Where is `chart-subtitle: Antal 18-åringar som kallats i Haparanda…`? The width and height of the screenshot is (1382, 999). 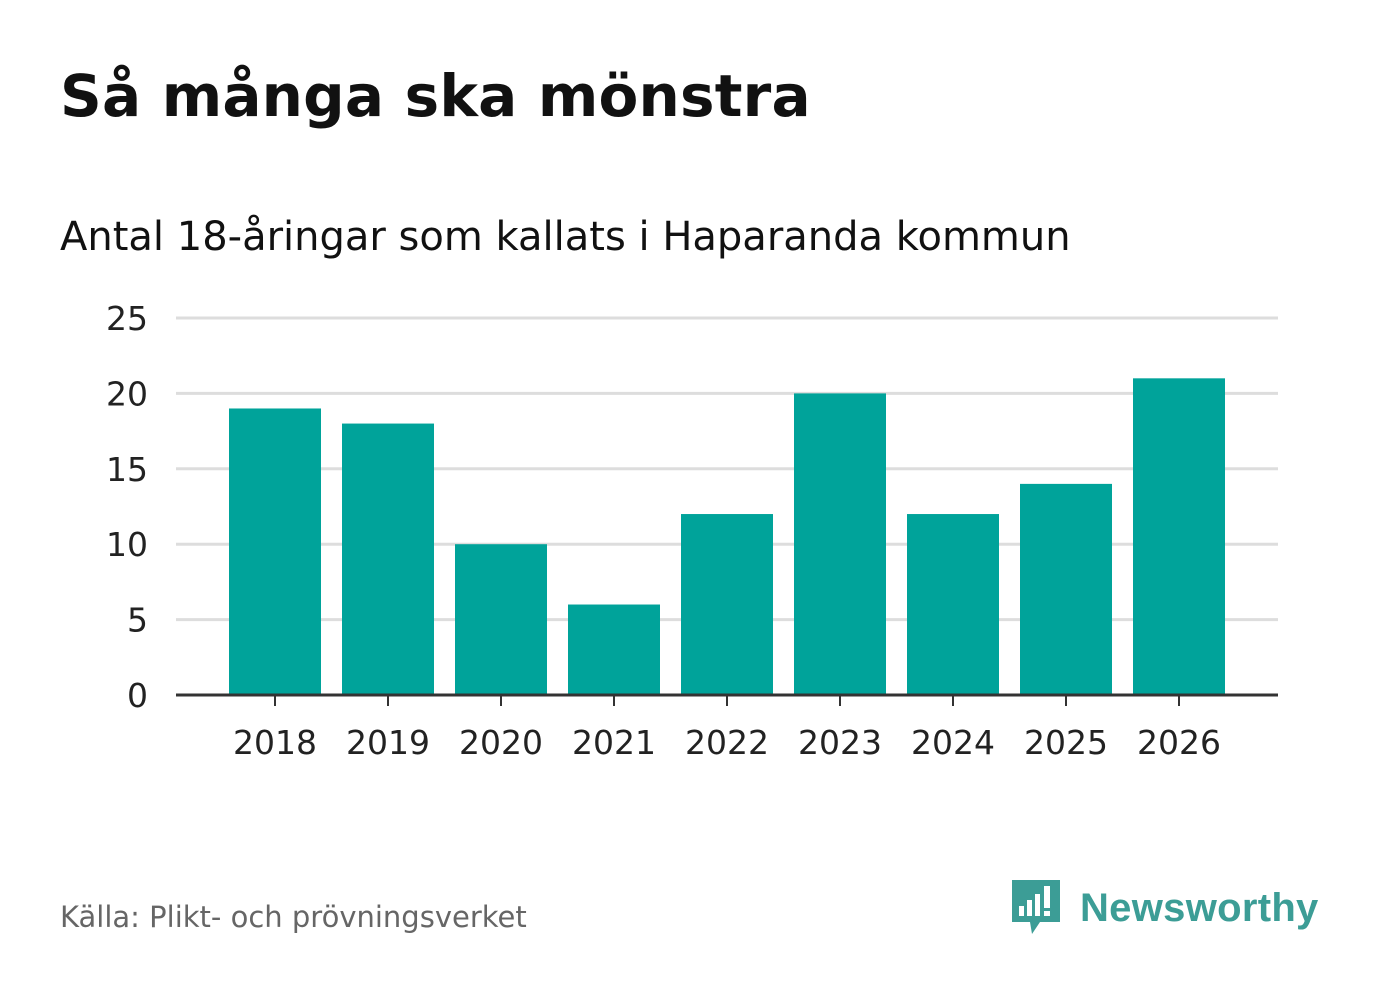 chart-subtitle: Antal 18-åringar som kallats i Haparanda… is located at coordinates (565, 237).